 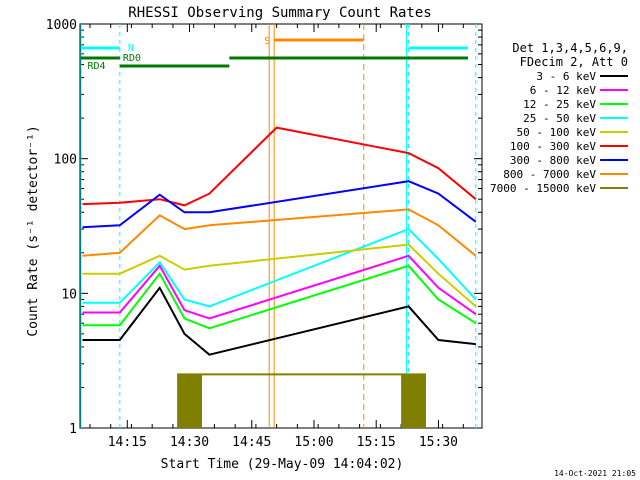 What do you see at coordinates (559, 118) in the screenshot?
I see `legend-label: 25 - 50 keV` at bounding box center [559, 118].